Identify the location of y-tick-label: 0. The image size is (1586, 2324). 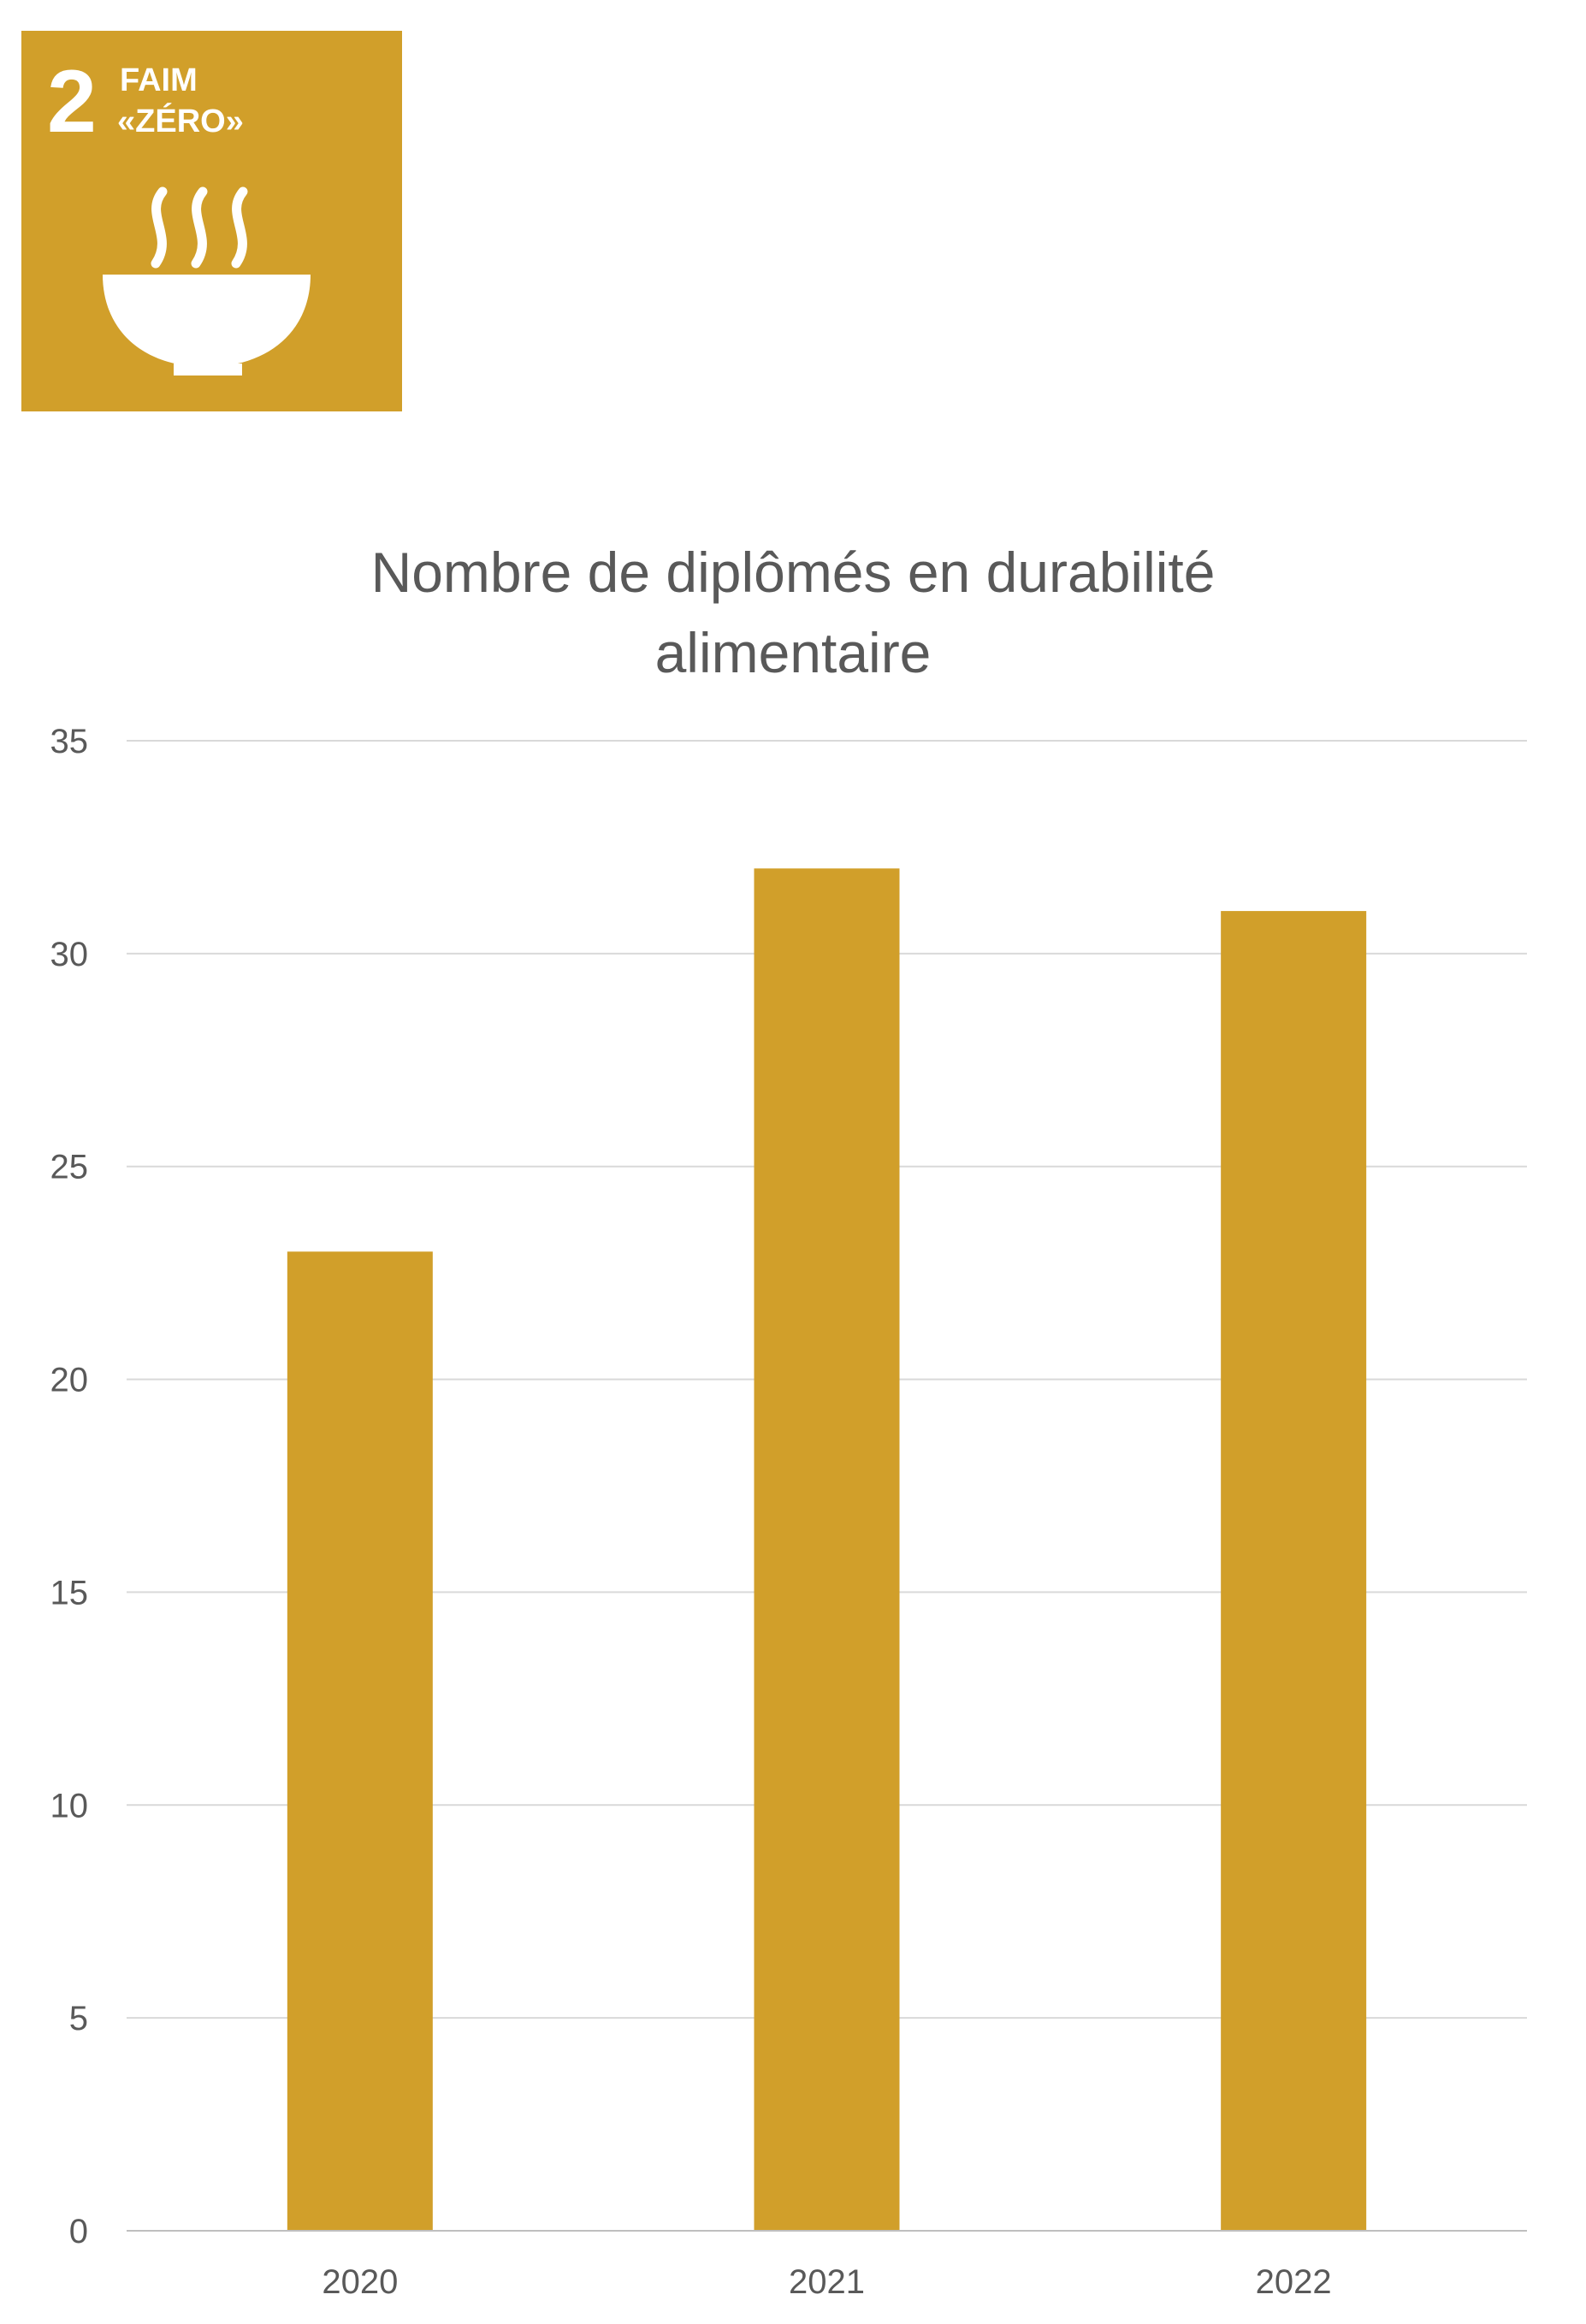
(79, 2231).